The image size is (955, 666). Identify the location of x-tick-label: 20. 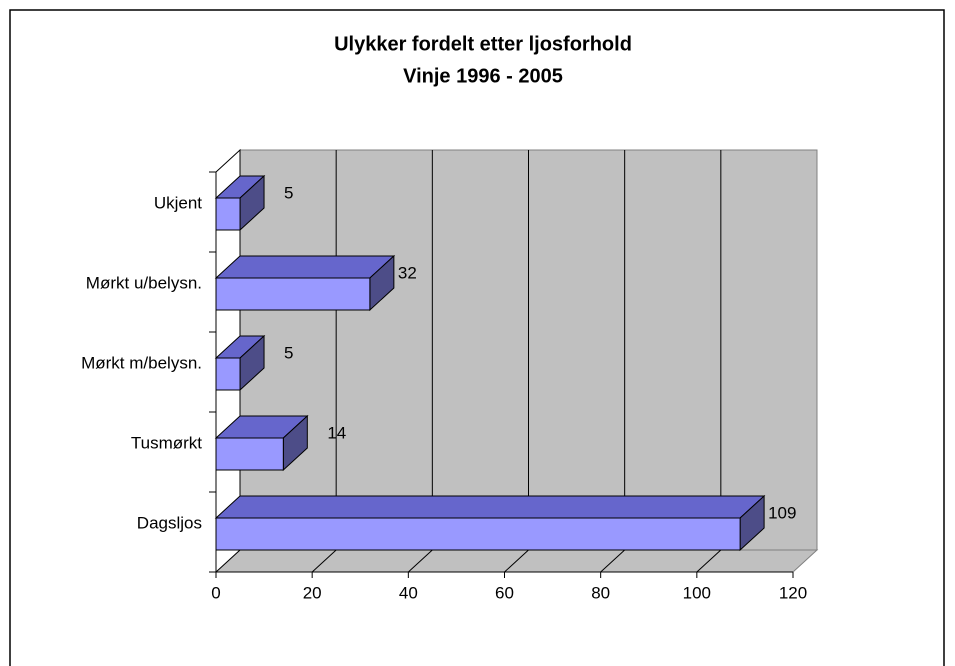
(312, 592).